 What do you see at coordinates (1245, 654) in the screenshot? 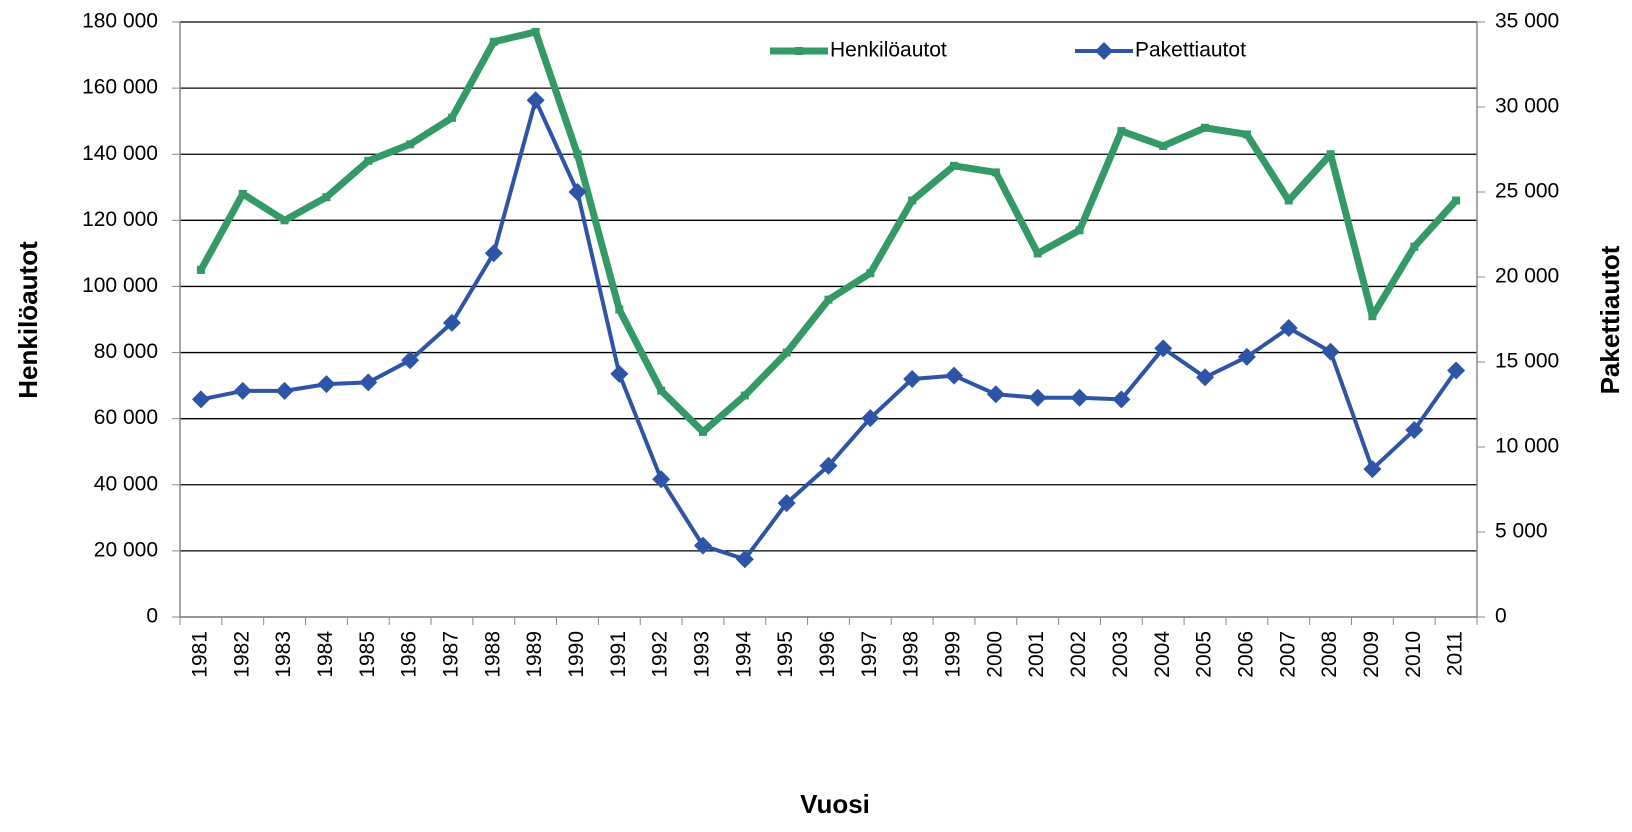
I see `x-tick-label: 2006` at bounding box center [1245, 654].